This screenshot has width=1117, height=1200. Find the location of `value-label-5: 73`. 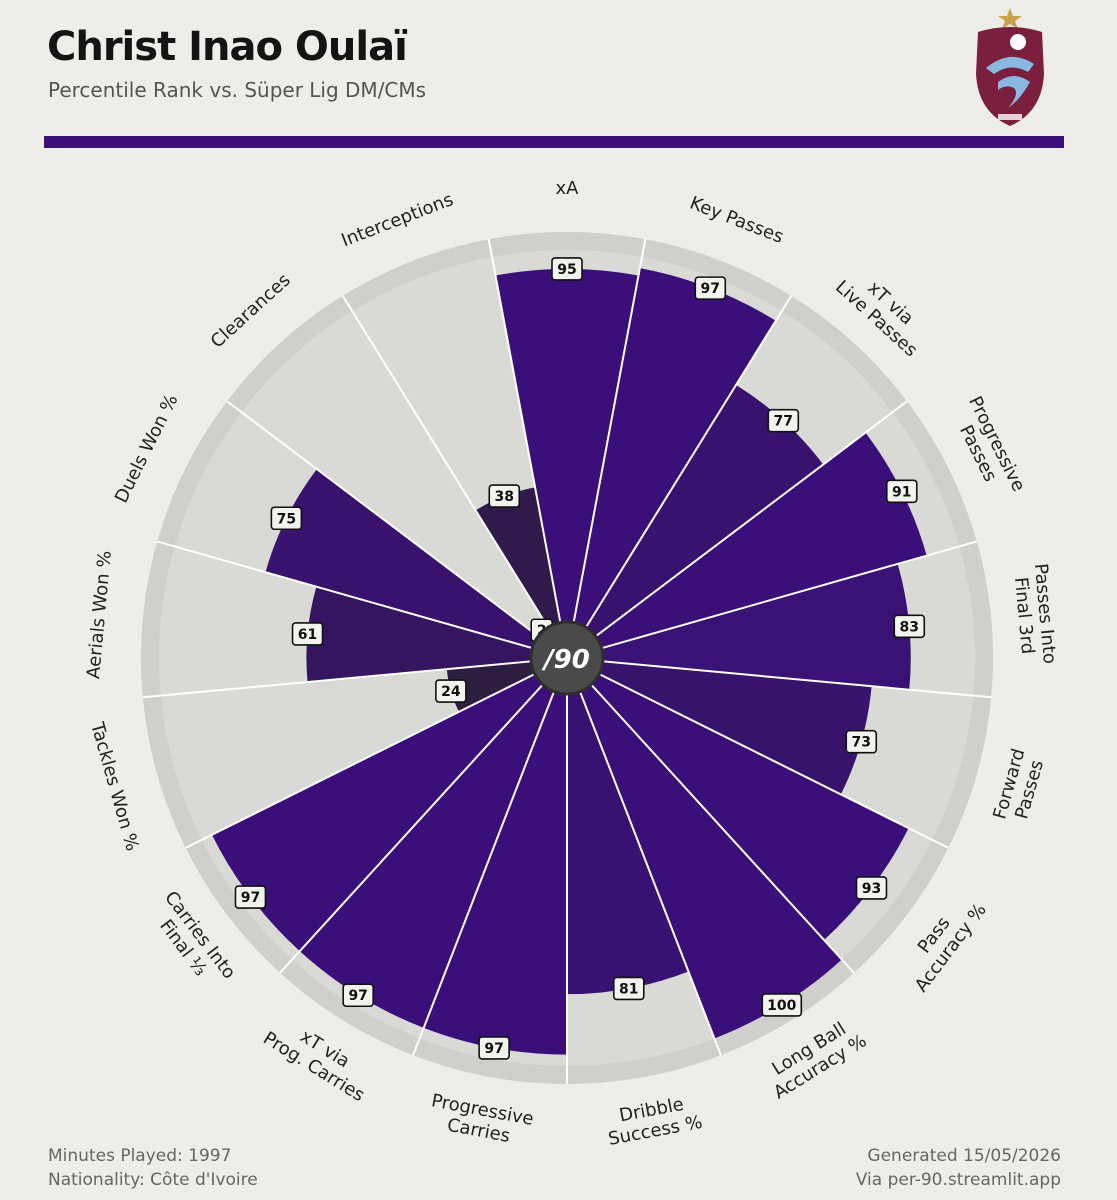

value-label-5: 73 is located at coordinates (861, 741).